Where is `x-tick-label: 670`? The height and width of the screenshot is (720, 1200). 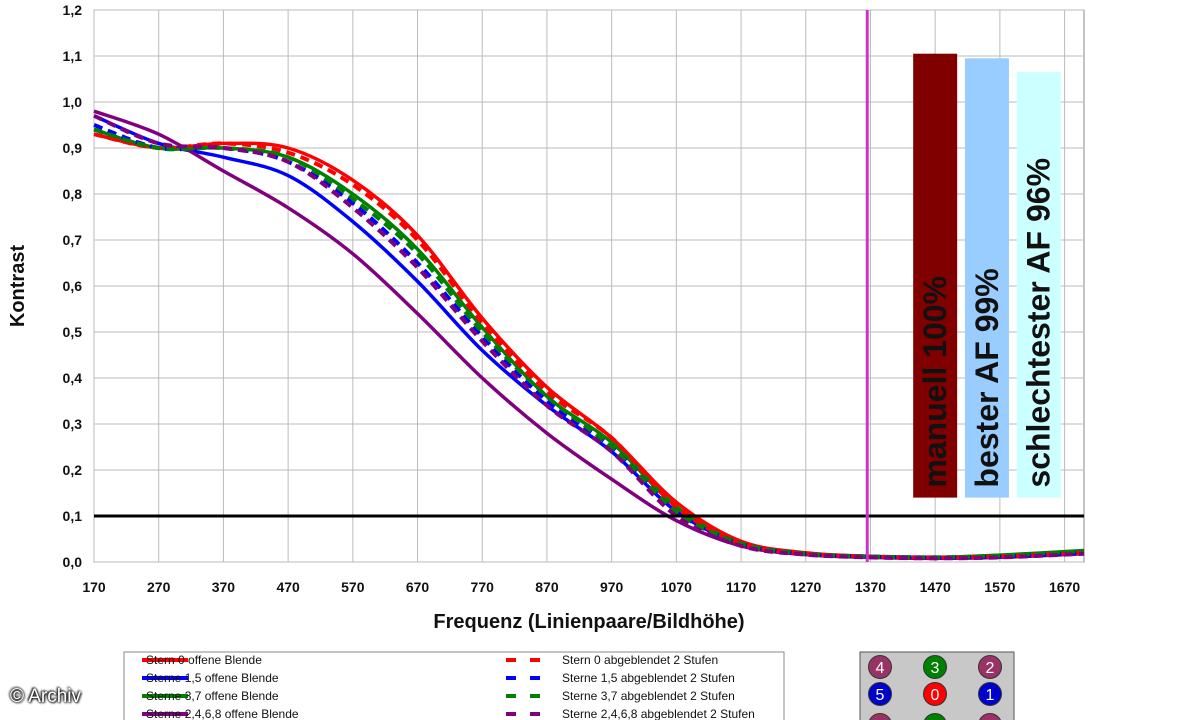
x-tick-label: 670 is located at coordinates (418, 587).